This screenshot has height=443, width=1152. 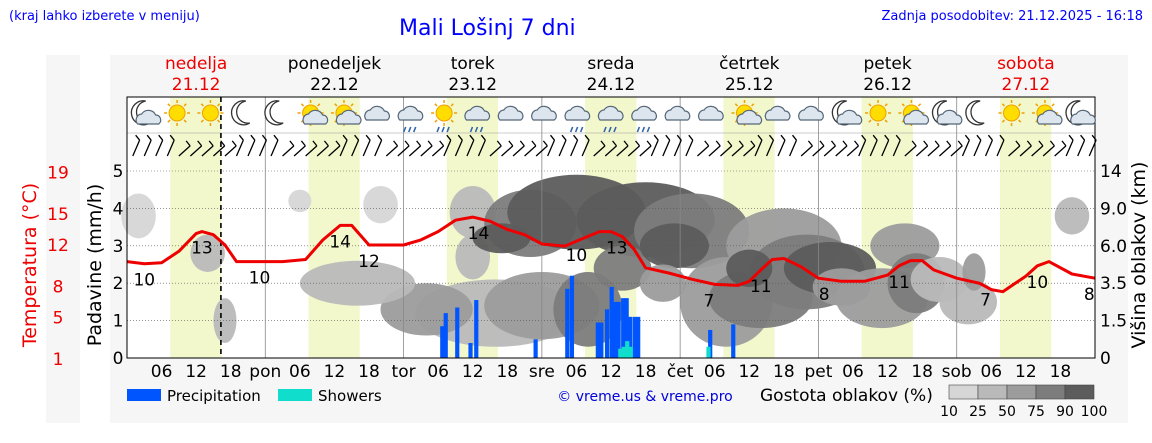 What do you see at coordinates (58, 174) in the screenshot?
I see `temp-tick-label: 19` at bounding box center [58, 174].